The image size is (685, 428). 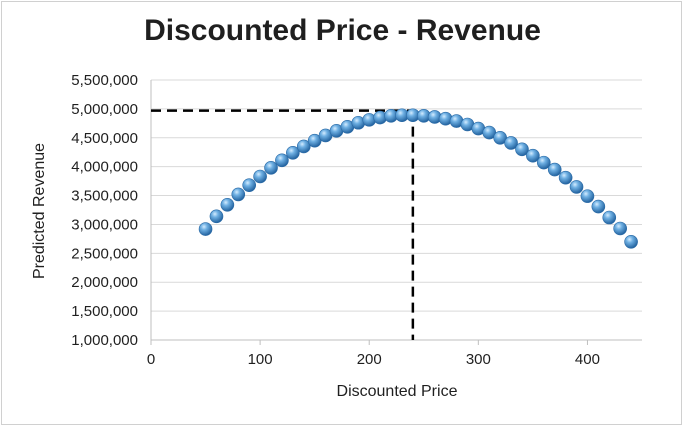 What do you see at coordinates (104, 109) in the screenshot?
I see `y-tick-label: 5,000,000` at bounding box center [104, 109].